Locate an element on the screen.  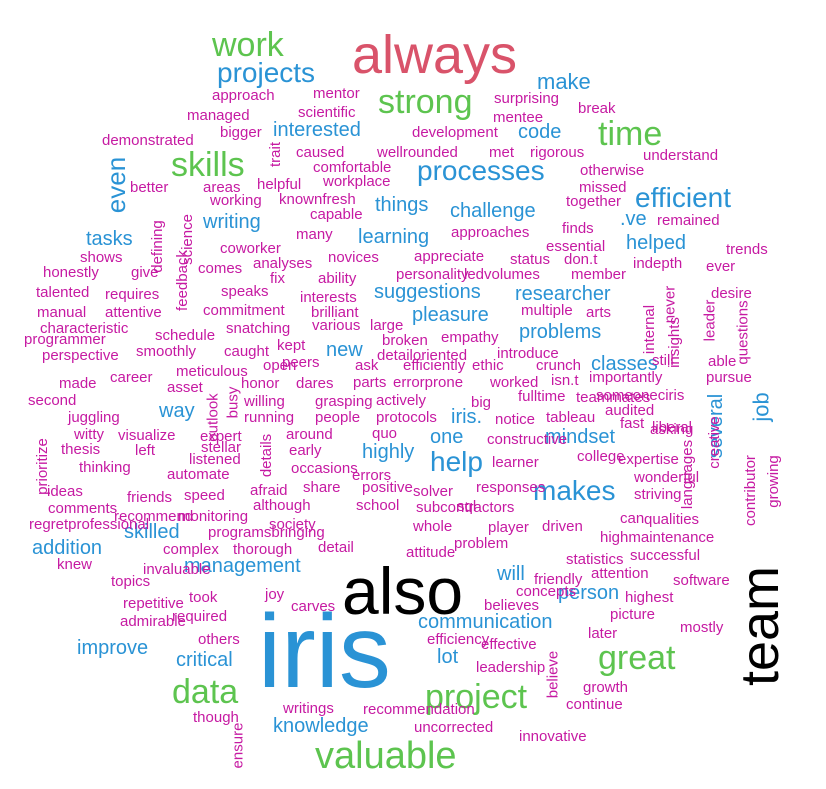
word-classes: classes is located at coordinates (624, 364).